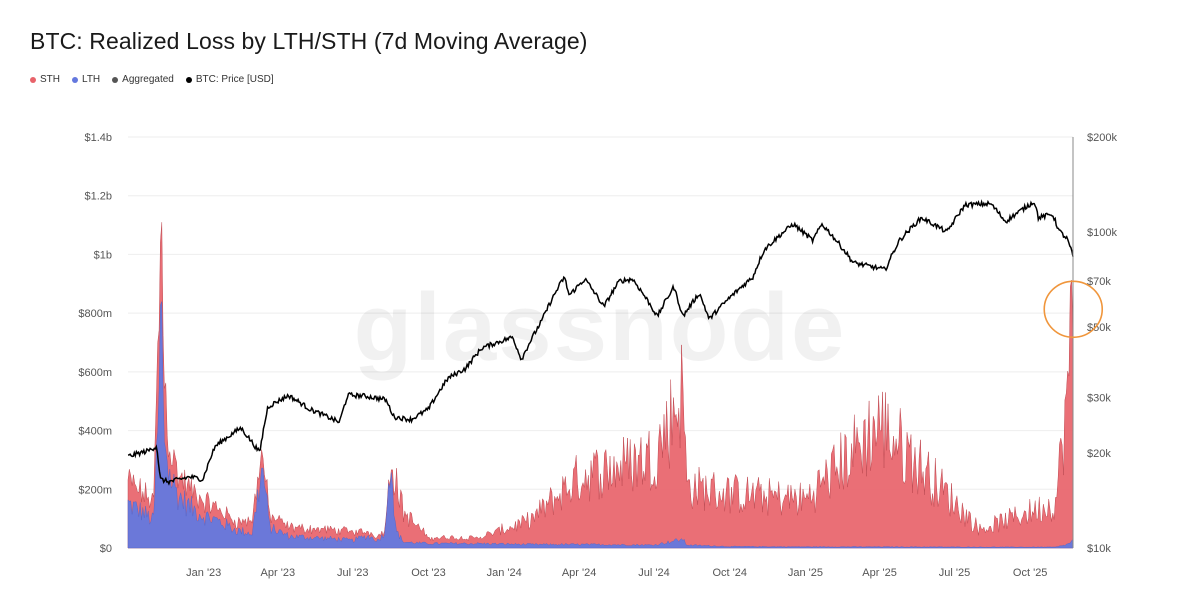 The image size is (1200, 614). What do you see at coordinates (954, 573) in the screenshot?
I see `x-tick-label: Jul '25` at bounding box center [954, 573].